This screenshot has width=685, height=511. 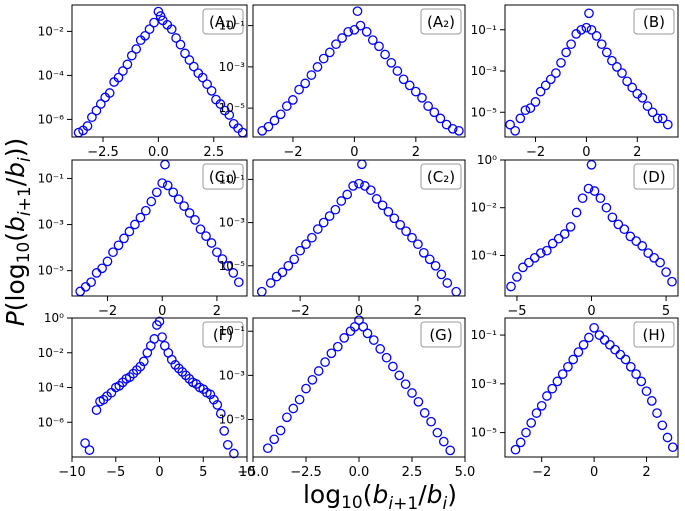 I want to click on panel-0: −2.5 0.0 2.5 10⁻⁶ 10⁻⁴ 10⁻² (A₁), so click(x=143, y=82).